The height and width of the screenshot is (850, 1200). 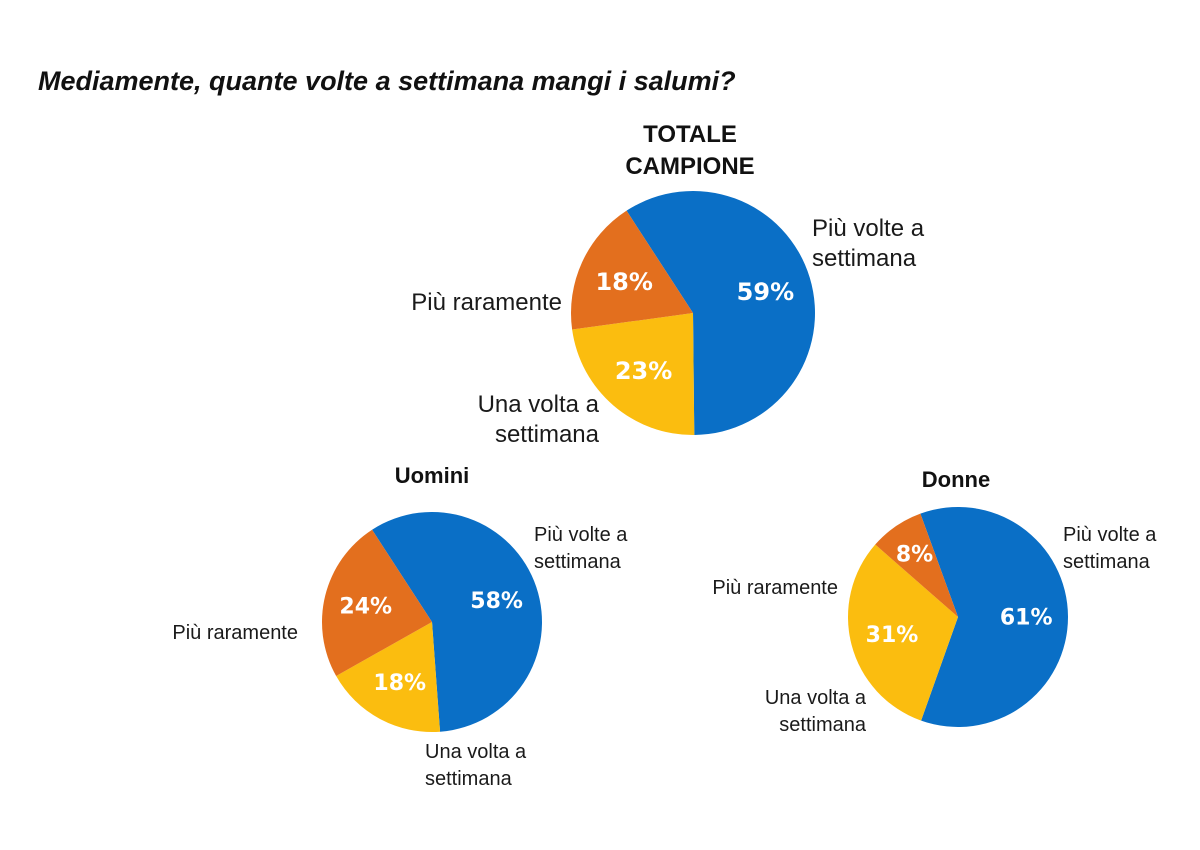 What do you see at coordinates (643, 371) in the screenshot?
I see `value-label-una-volta: 23%` at bounding box center [643, 371].